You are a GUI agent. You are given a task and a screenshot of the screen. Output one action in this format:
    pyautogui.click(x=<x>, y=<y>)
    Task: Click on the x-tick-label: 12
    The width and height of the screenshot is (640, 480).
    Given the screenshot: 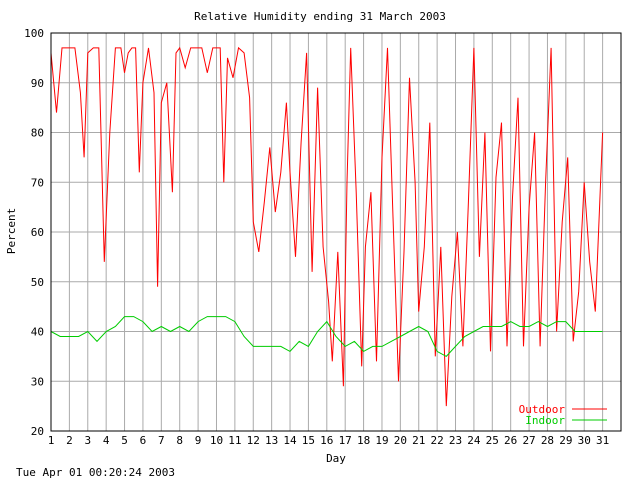 What is the action you would take?
    pyautogui.click(x=253, y=440)
    